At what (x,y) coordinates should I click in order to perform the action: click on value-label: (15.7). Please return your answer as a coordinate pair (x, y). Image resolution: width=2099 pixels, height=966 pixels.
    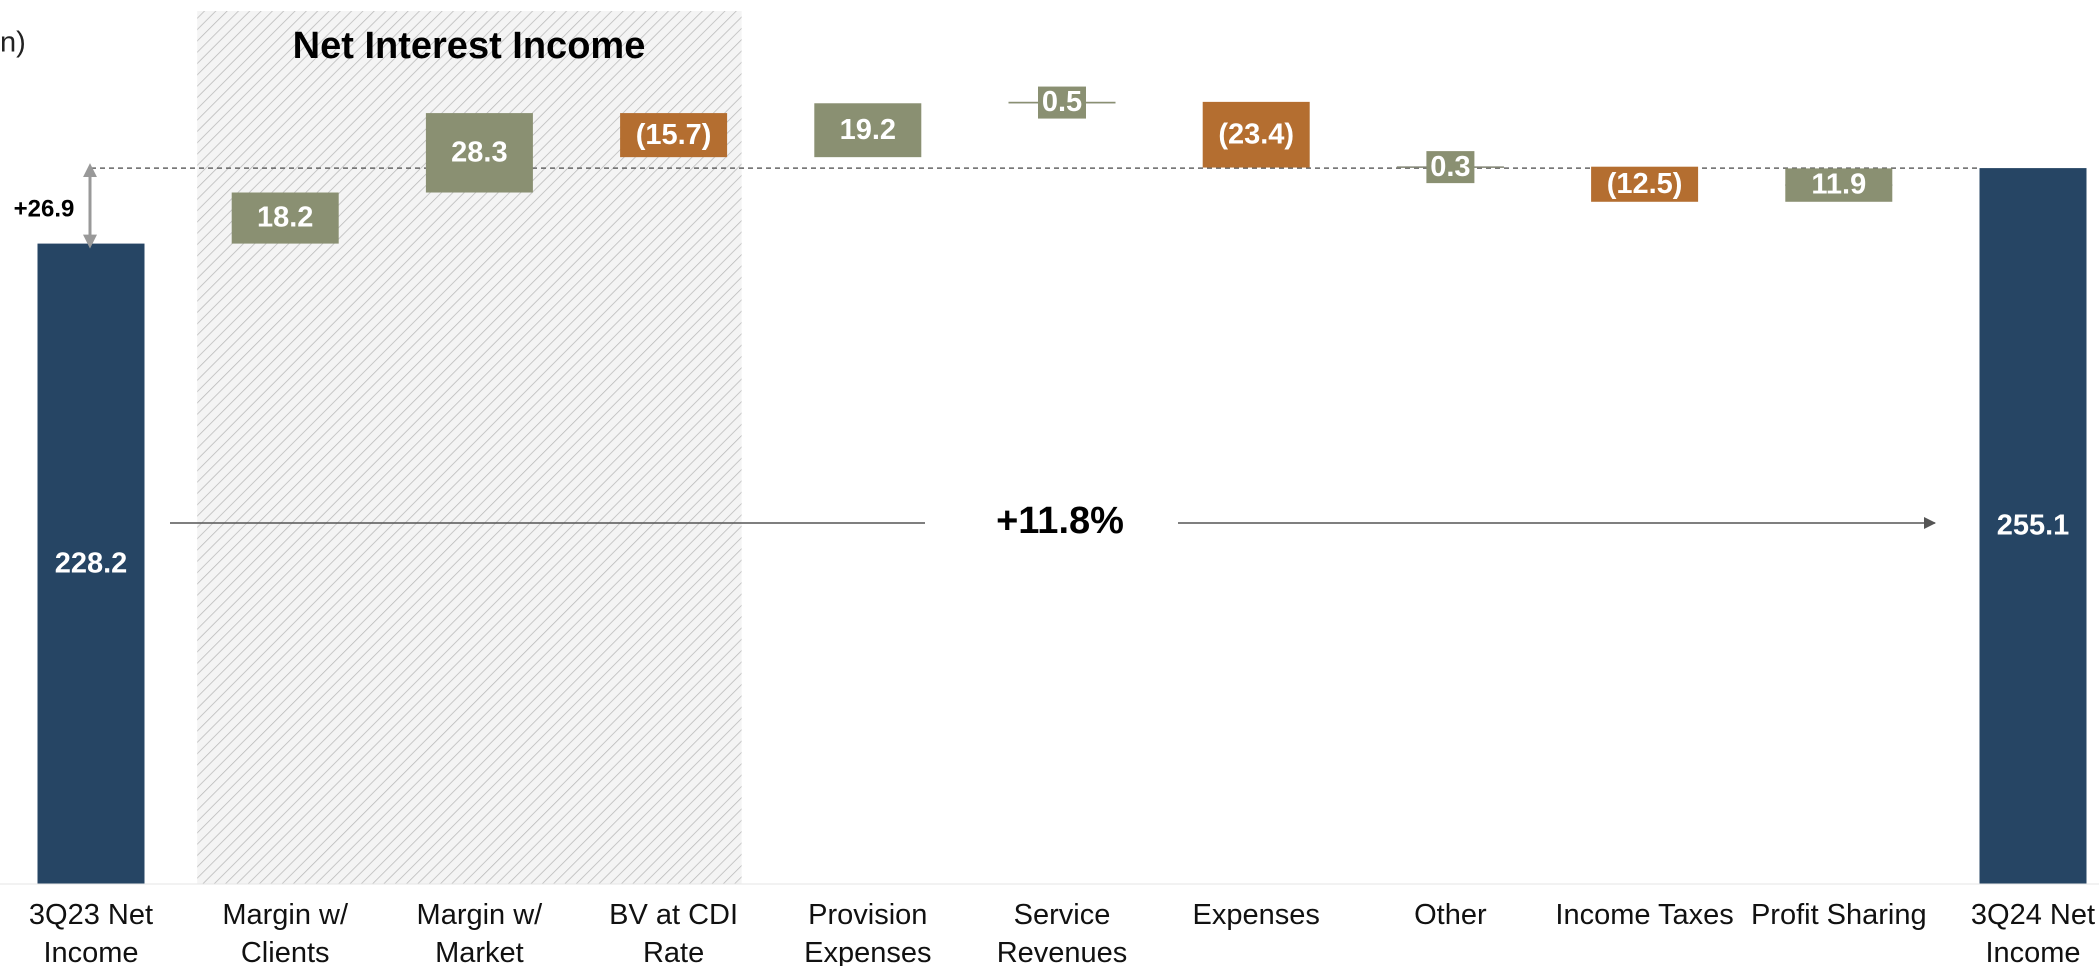
    Looking at the image, I should click on (674, 135).